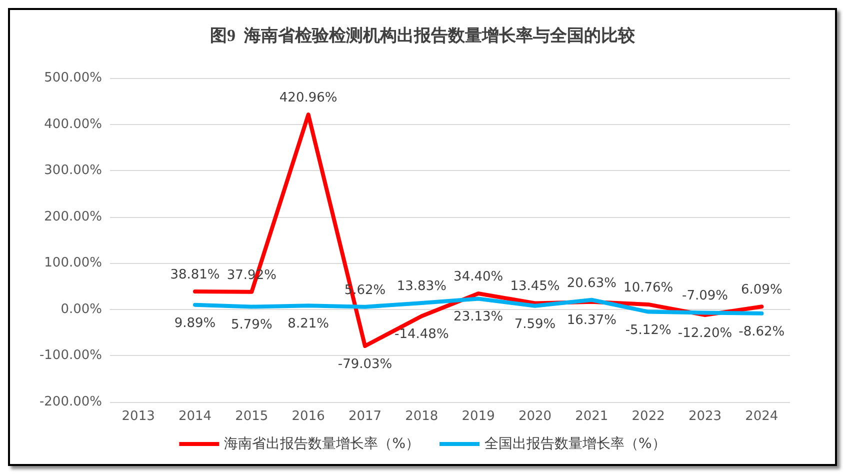 The width and height of the screenshot is (845, 474). I want to click on data-label: 420.96%, so click(308, 98).